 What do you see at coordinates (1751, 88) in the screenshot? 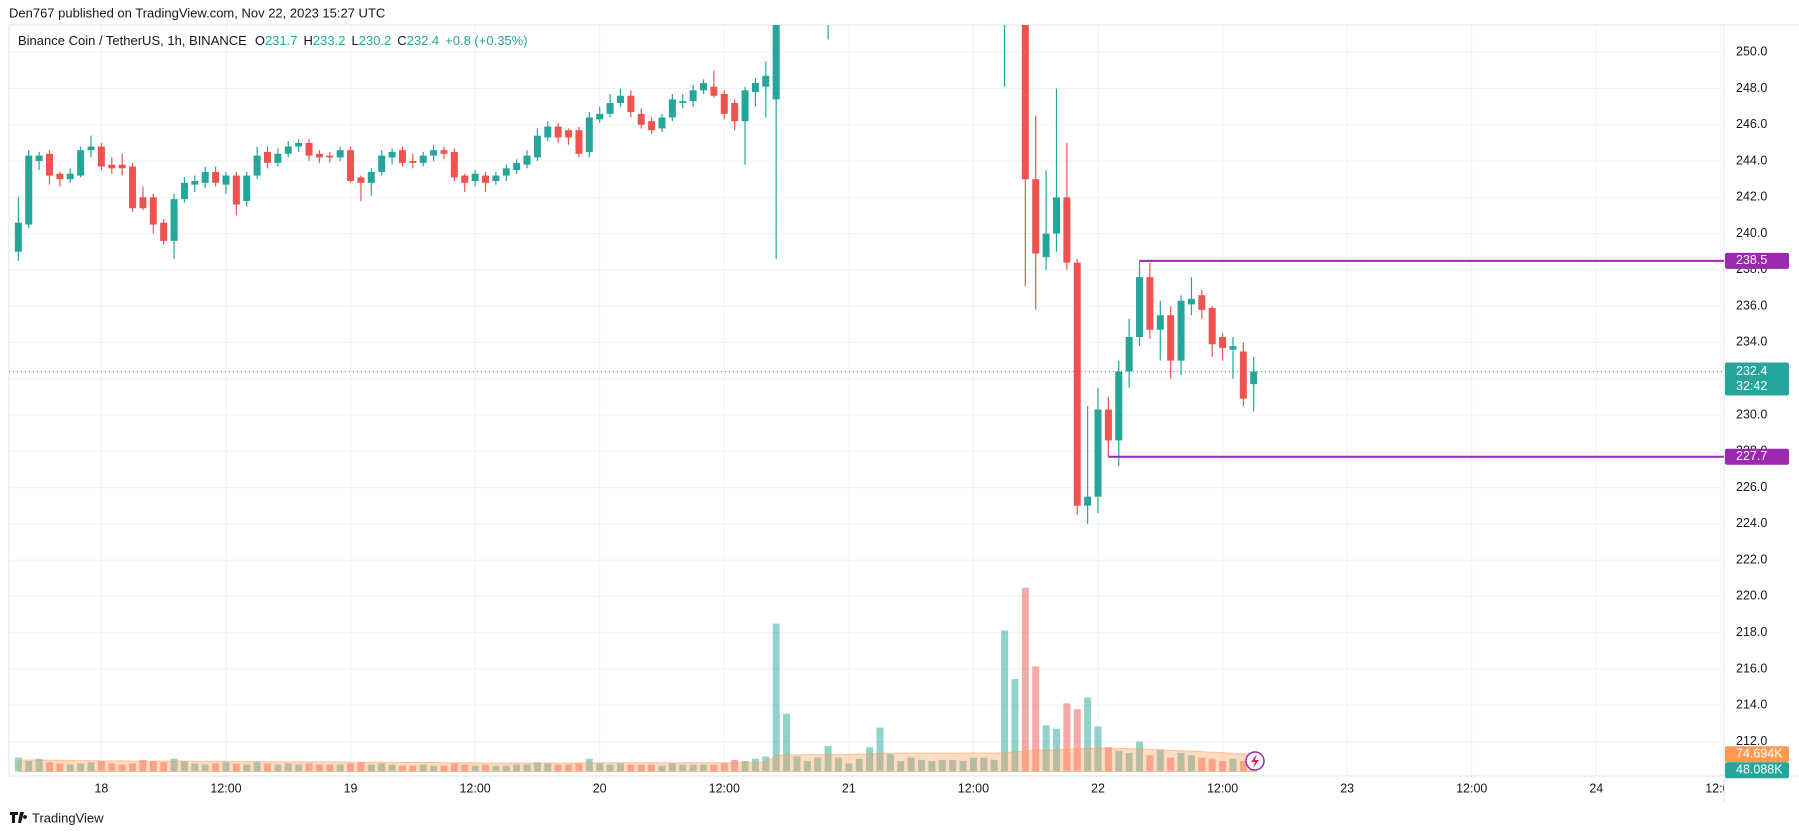
I see `y-tick-label: 248.0` at bounding box center [1751, 88].